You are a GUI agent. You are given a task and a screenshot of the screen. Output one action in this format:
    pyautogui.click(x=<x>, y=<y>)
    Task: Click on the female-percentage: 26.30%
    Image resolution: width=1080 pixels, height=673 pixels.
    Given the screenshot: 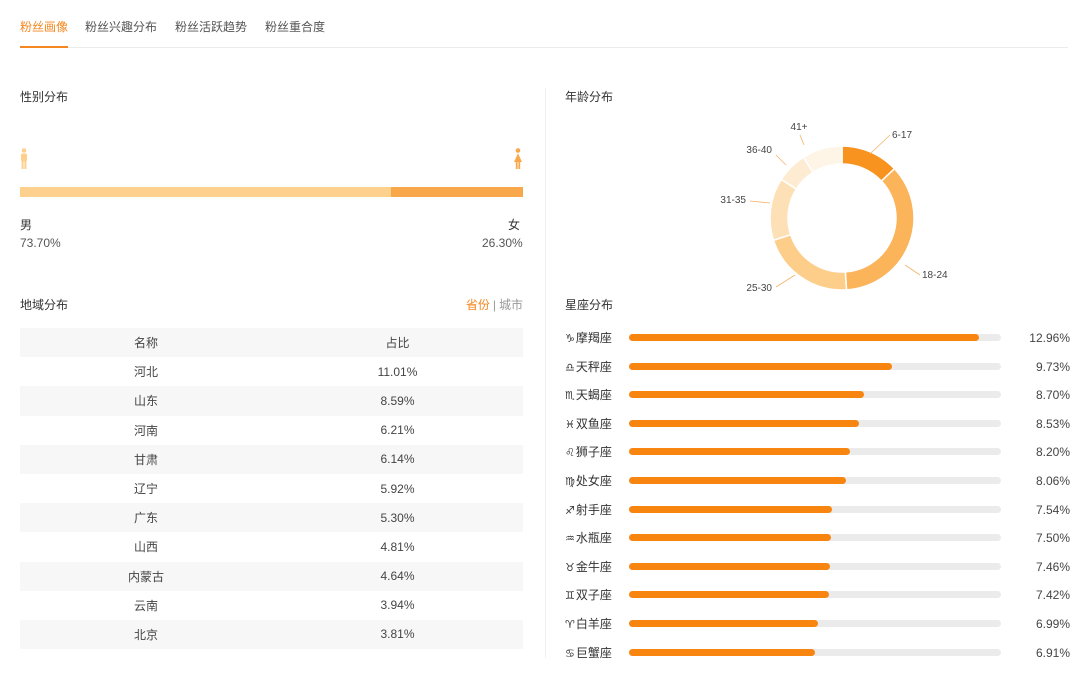 What is the action you would take?
    pyautogui.click(x=502, y=243)
    